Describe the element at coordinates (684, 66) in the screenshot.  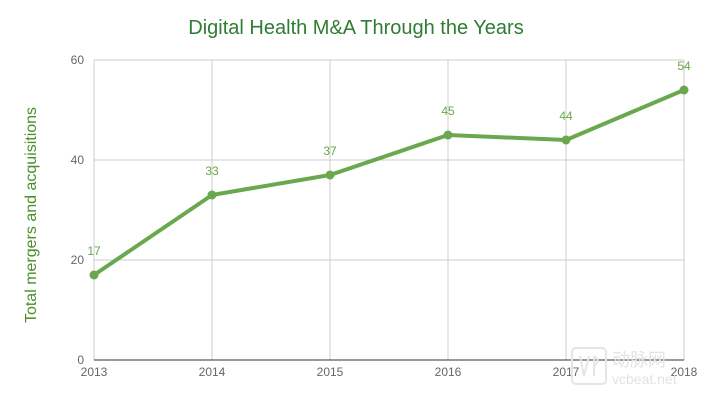
I see `data-label: 54` at that location.